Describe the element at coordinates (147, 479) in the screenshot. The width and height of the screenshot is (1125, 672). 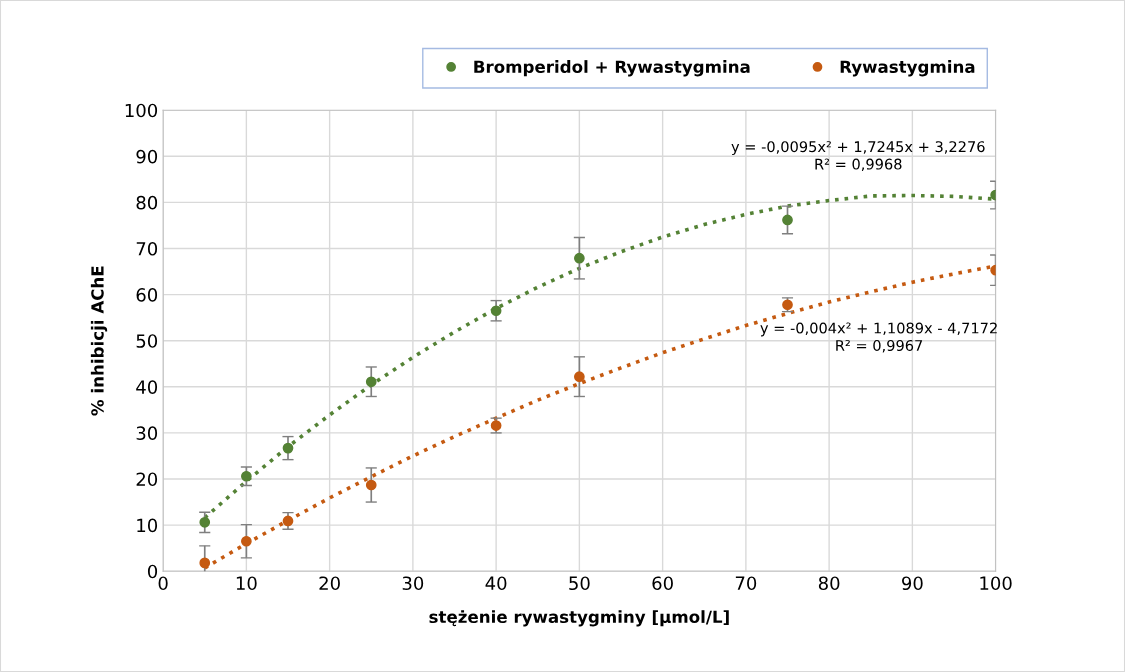
I see `y-tick-label: 20` at that location.